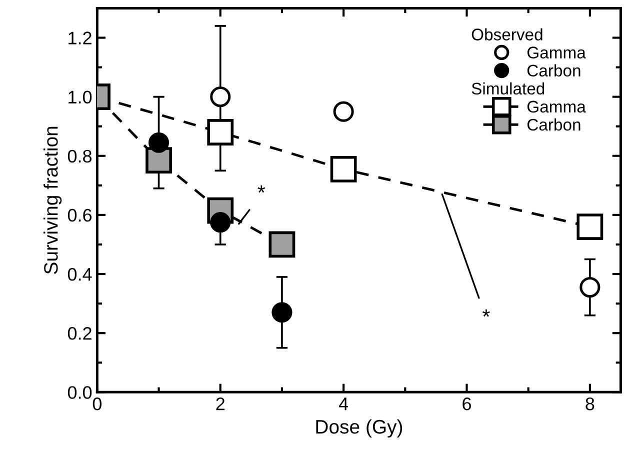 The image size is (627, 456). I want to click on annotation: Observed, so click(507, 34).